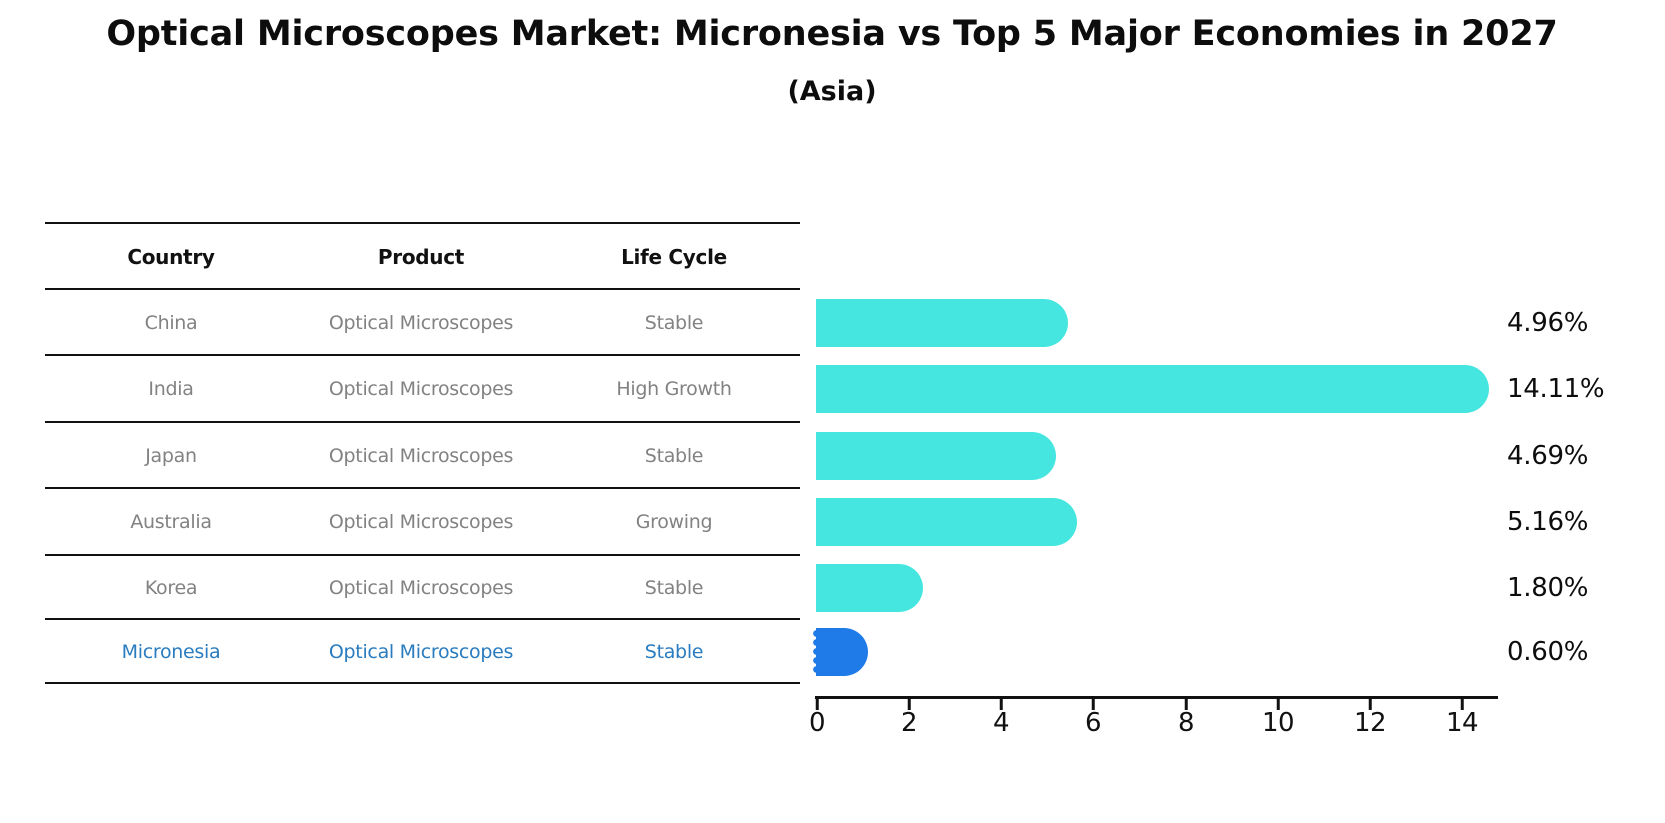  I want to click on bar-micronesia, so click(840, 652).